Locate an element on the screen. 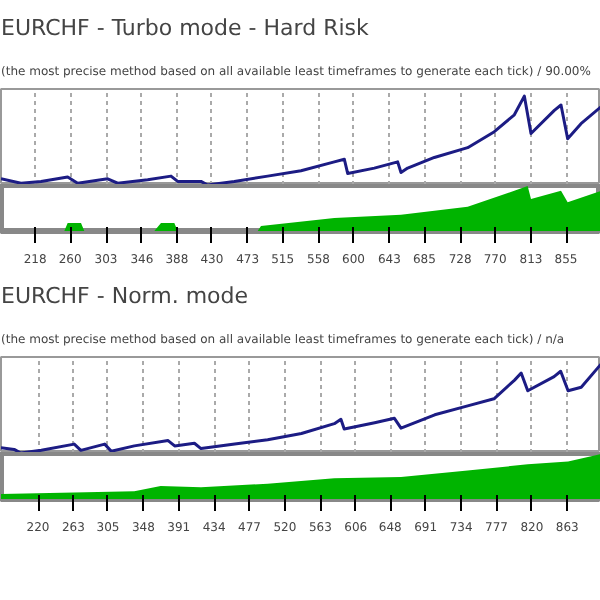 This screenshot has height=600, width=600. chart-title: EURCHF - Norm. mode is located at coordinates (125, 296).